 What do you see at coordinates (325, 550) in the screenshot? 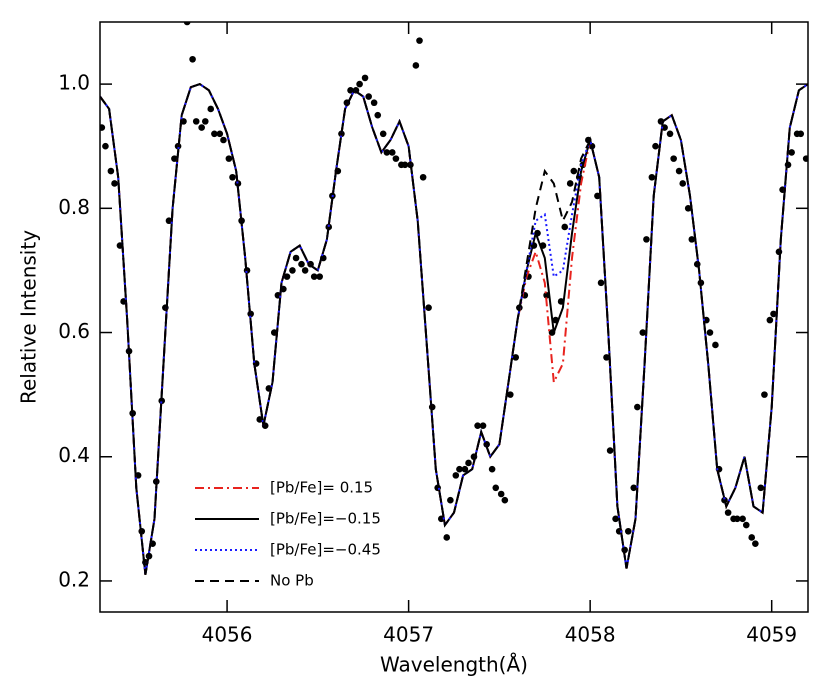
I see `legend-label: [Pb/Fe]=−0.45` at bounding box center [325, 550].